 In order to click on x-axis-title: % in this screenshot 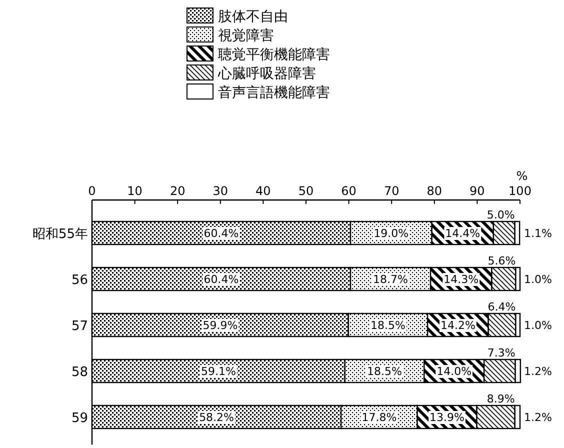, I will do `click(522, 176)`.